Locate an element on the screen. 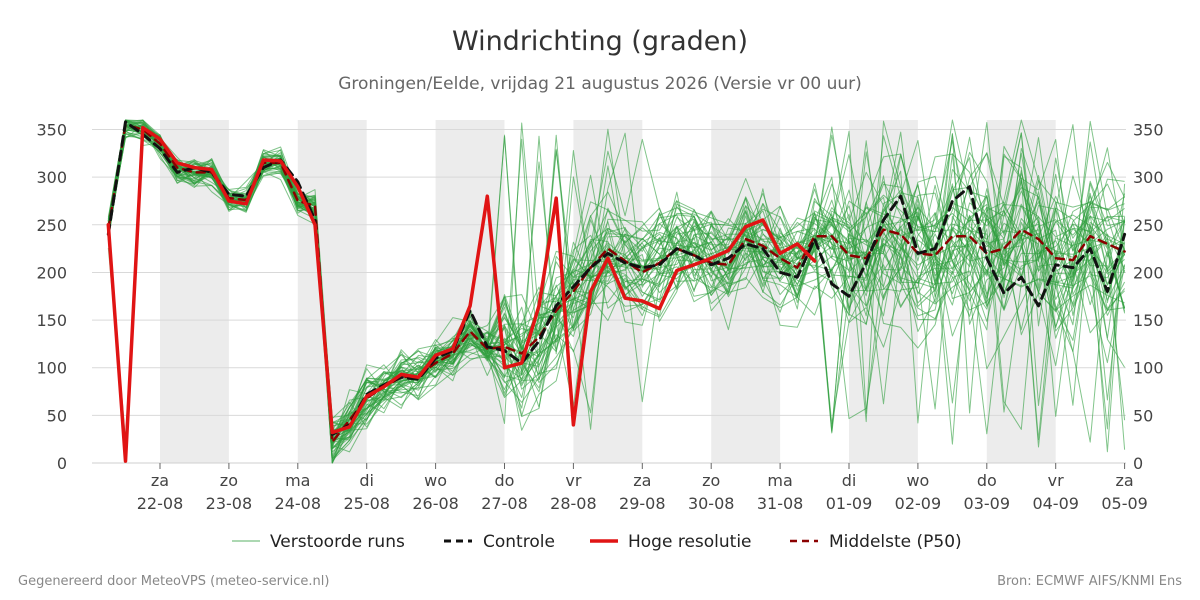 This screenshot has width=1200, height=600. x-tick-date: 29-08 is located at coordinates (642, 503).